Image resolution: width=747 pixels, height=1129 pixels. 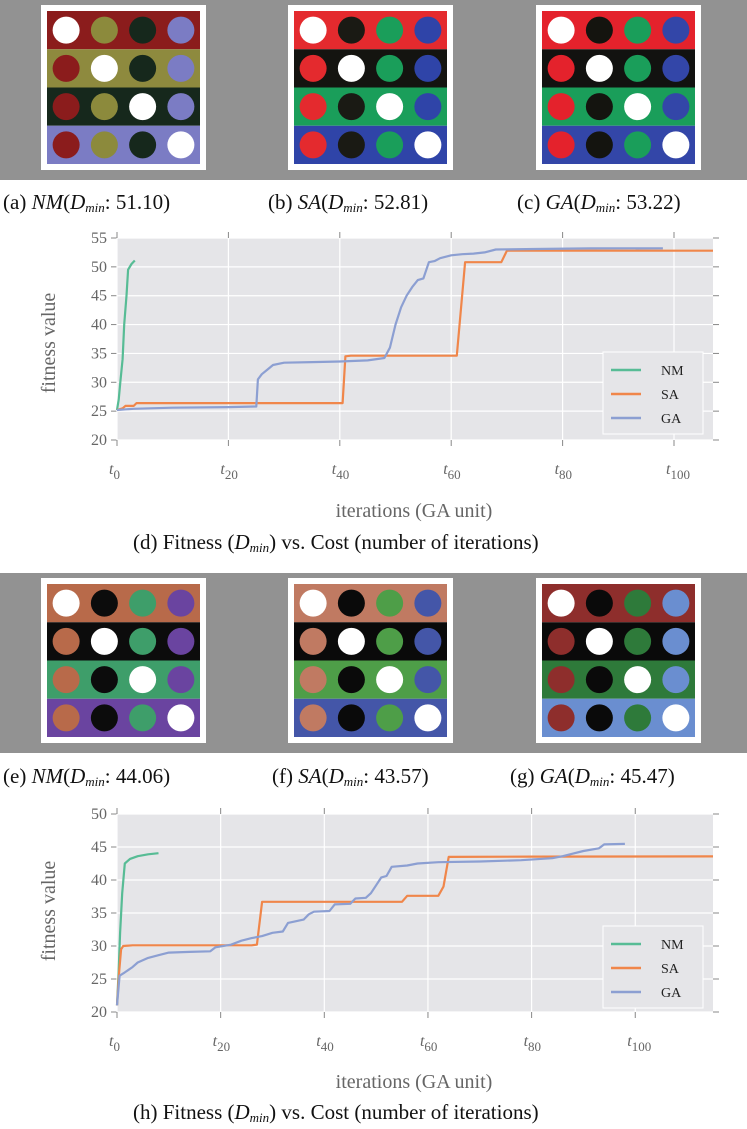 What do you see at coordinates (618, 660) in the screenshot?
I see `panel-g-image` at bounding box center [618, 660].